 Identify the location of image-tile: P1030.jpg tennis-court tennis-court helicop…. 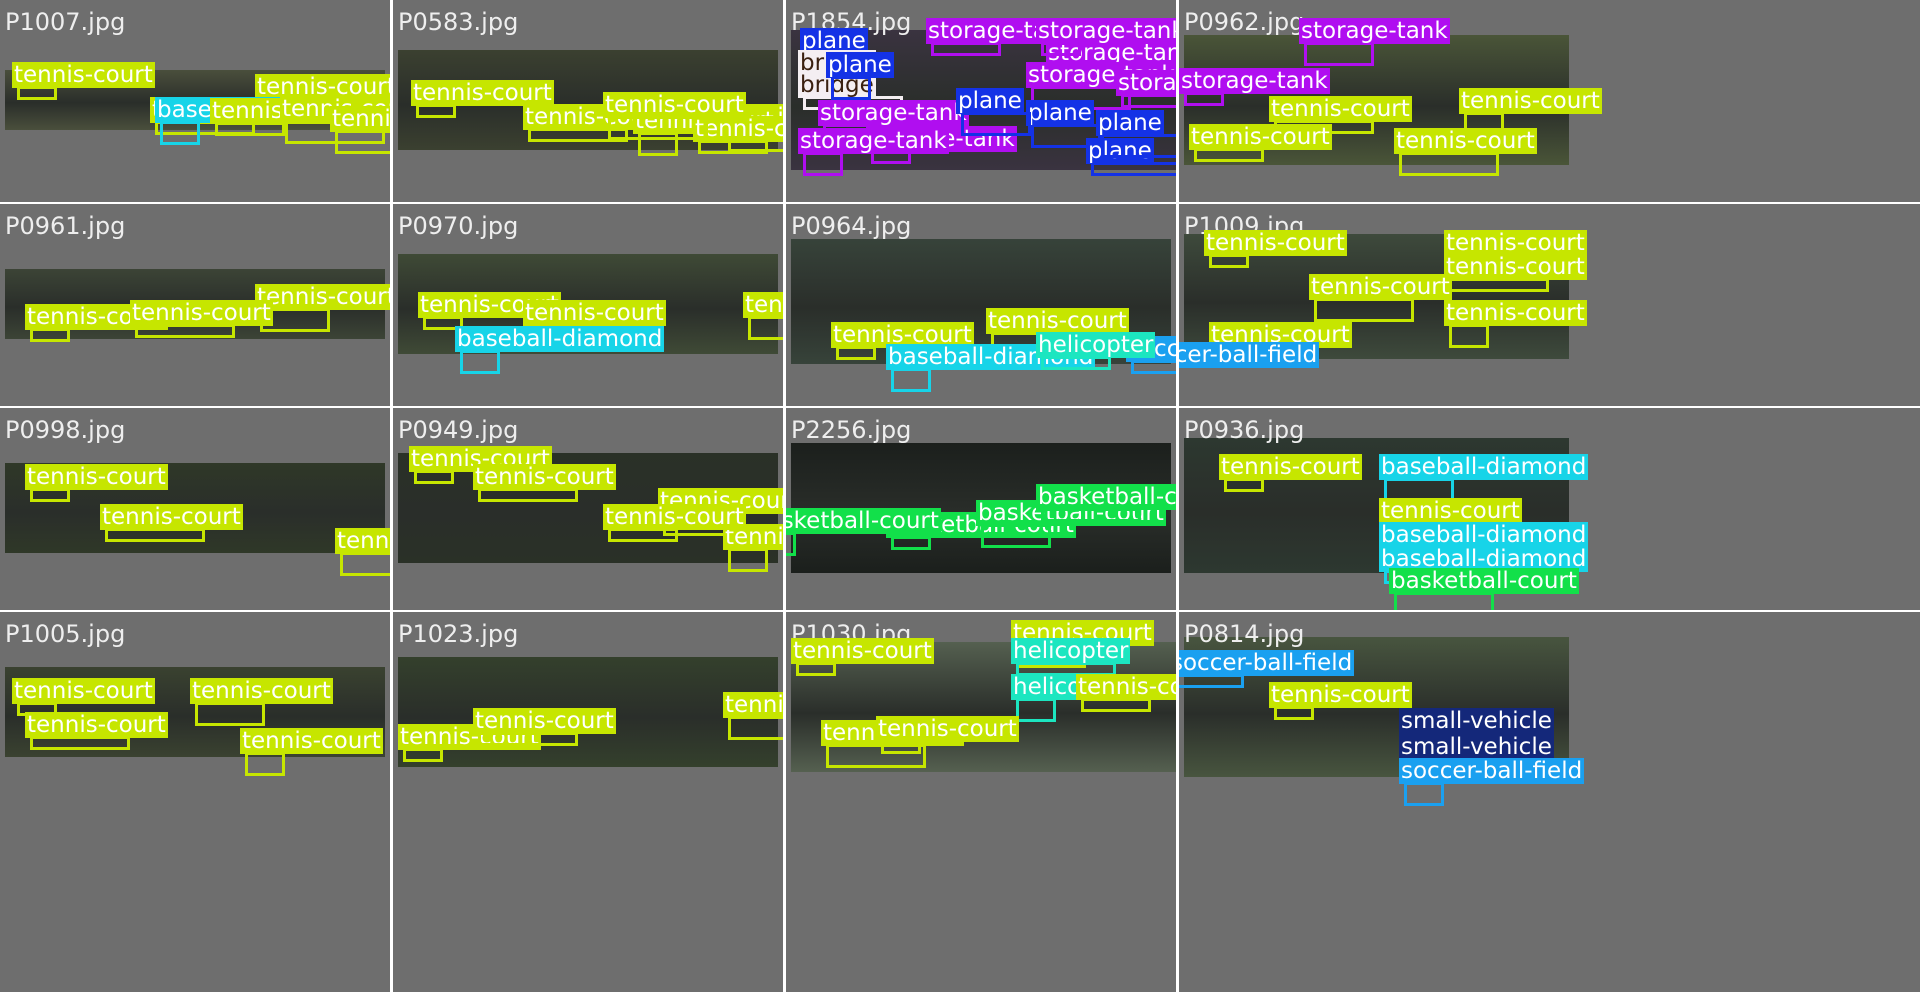
(981, 802).